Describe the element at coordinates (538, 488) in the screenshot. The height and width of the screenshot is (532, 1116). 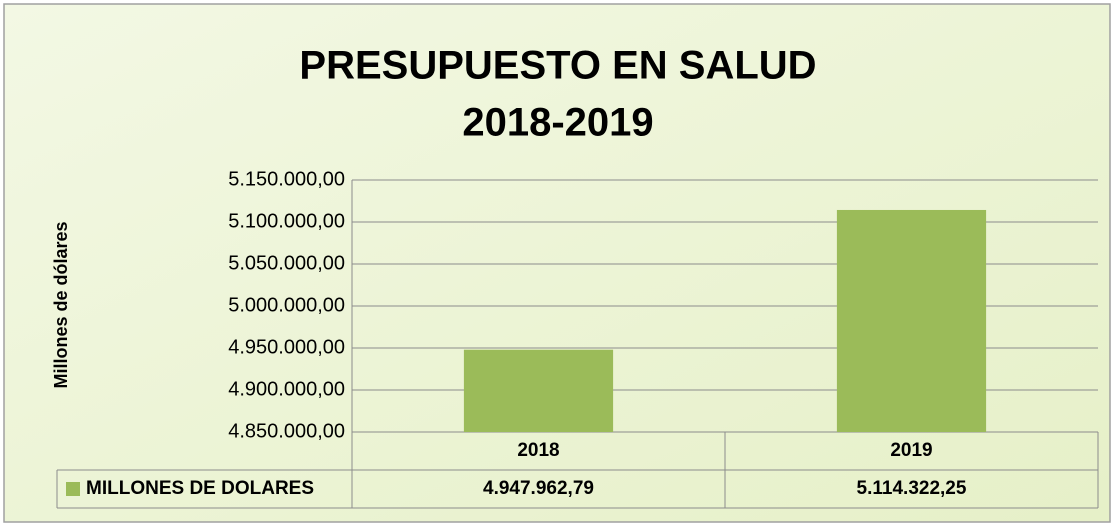
I see `data-label: 4.947.962,79` at that location.